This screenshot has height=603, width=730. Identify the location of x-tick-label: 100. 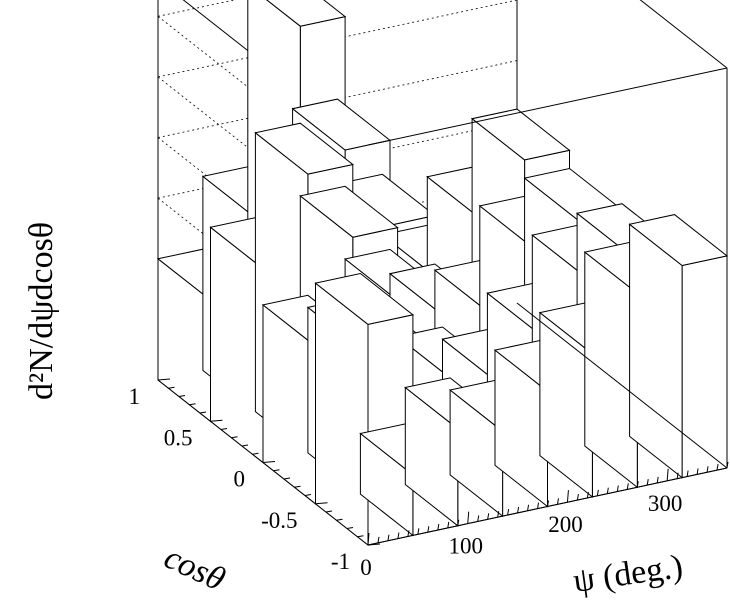
(465, 546).